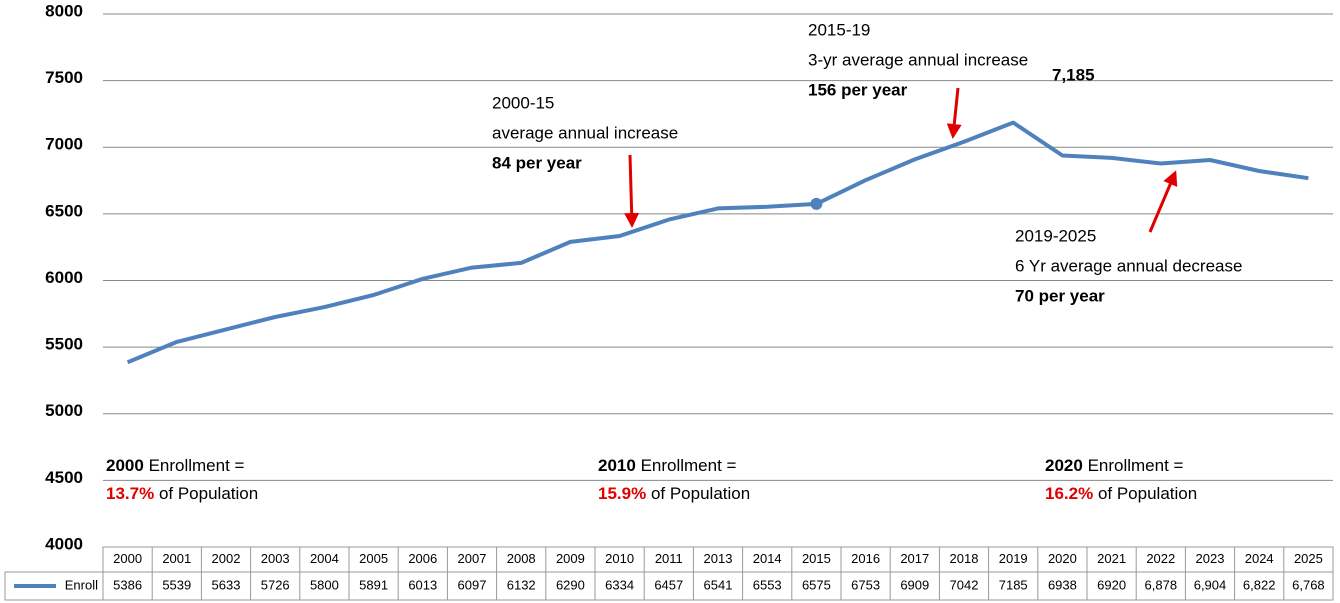  What do you see at coordinates (816, 584) in the screenshot?
I see `table-value: 6575` at bounding box center [816, 584].